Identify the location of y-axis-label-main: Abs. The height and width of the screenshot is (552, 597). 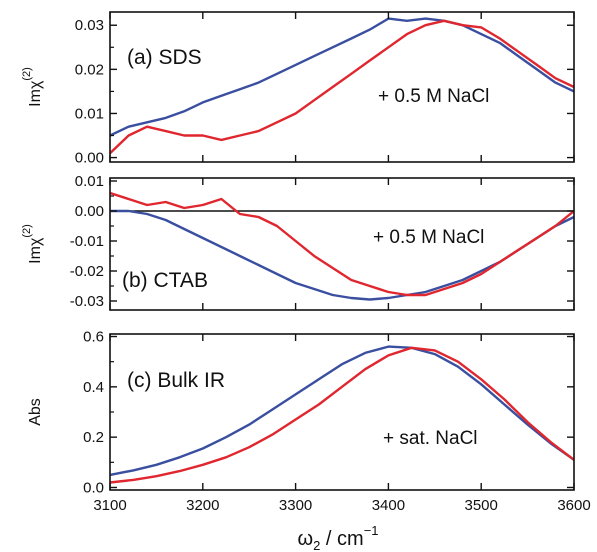
(35, 412).